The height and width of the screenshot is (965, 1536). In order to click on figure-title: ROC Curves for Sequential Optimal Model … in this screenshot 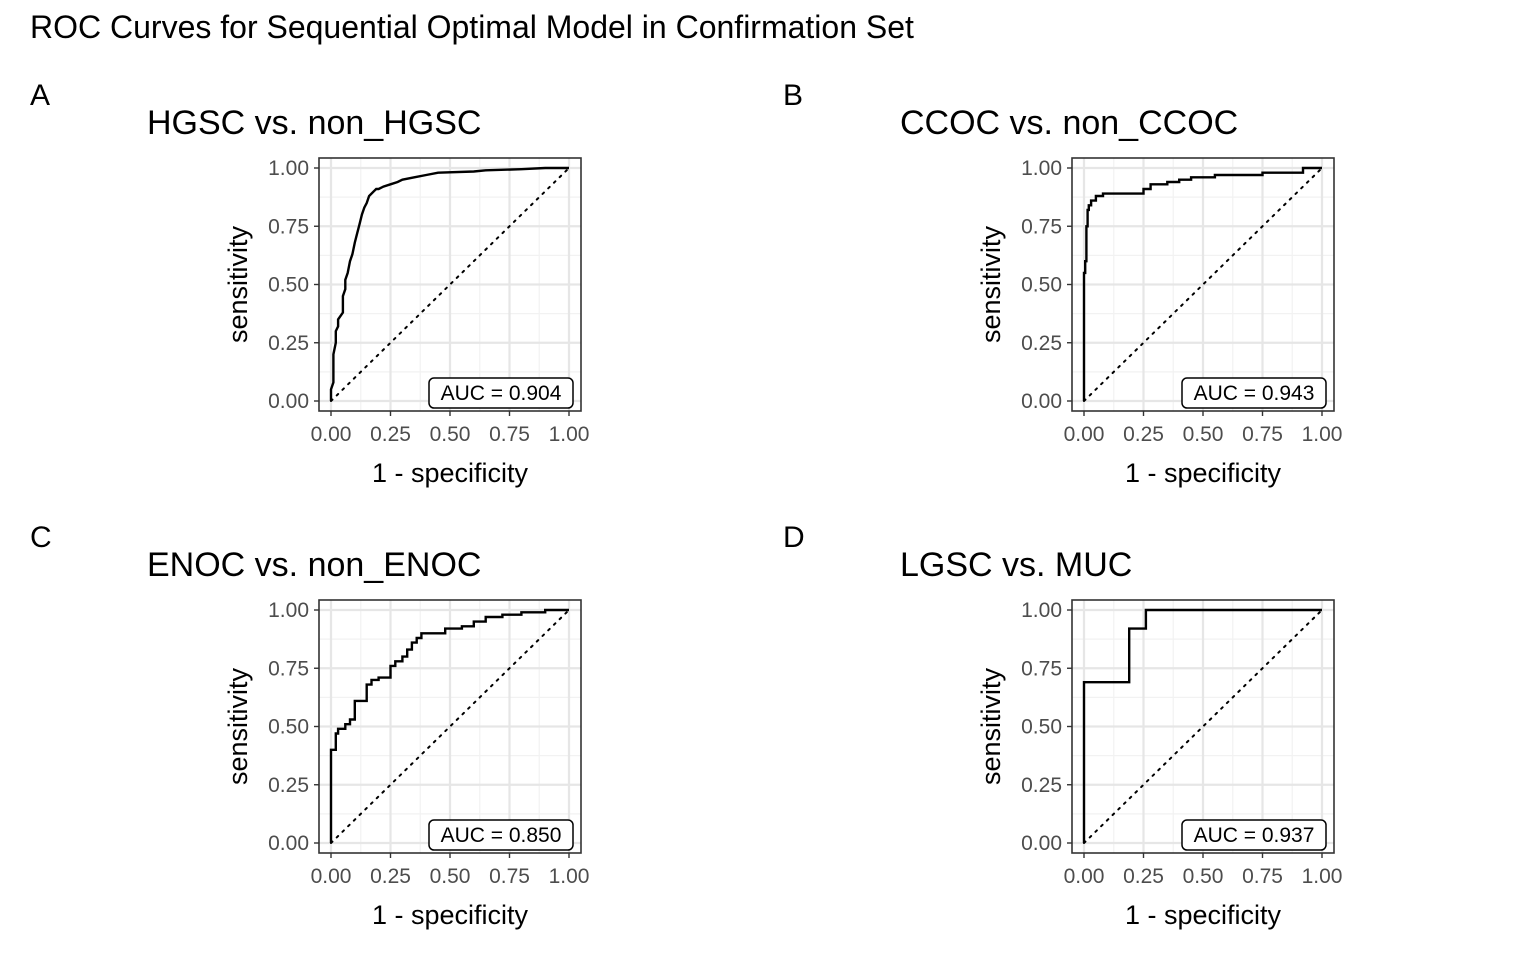, I will do `click(472, 27)`.